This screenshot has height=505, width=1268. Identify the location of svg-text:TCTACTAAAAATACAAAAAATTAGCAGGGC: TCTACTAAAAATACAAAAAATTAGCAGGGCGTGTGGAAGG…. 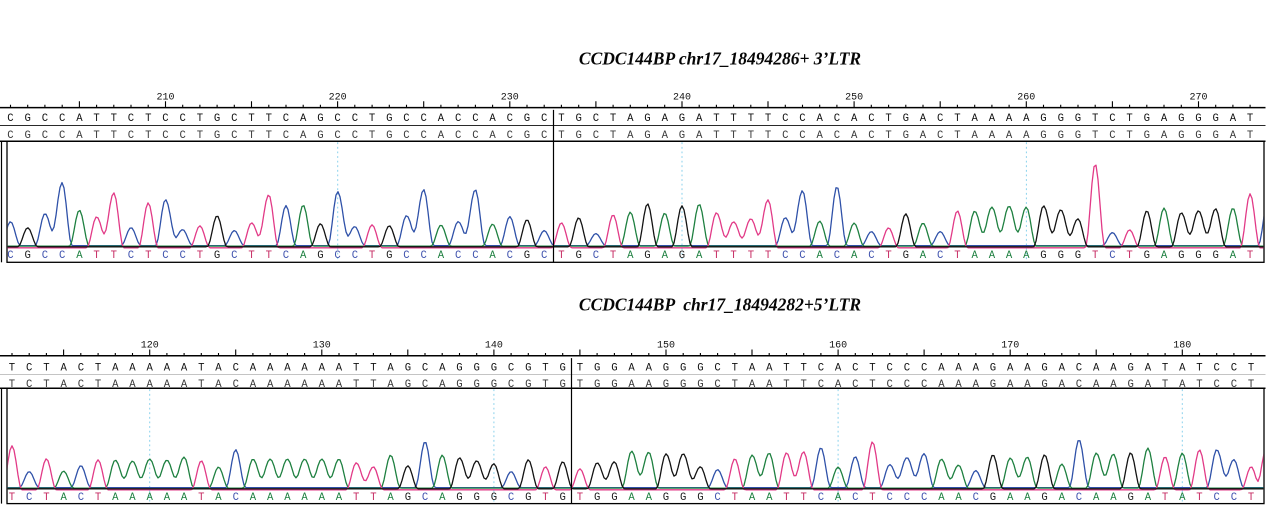
(631, 368).